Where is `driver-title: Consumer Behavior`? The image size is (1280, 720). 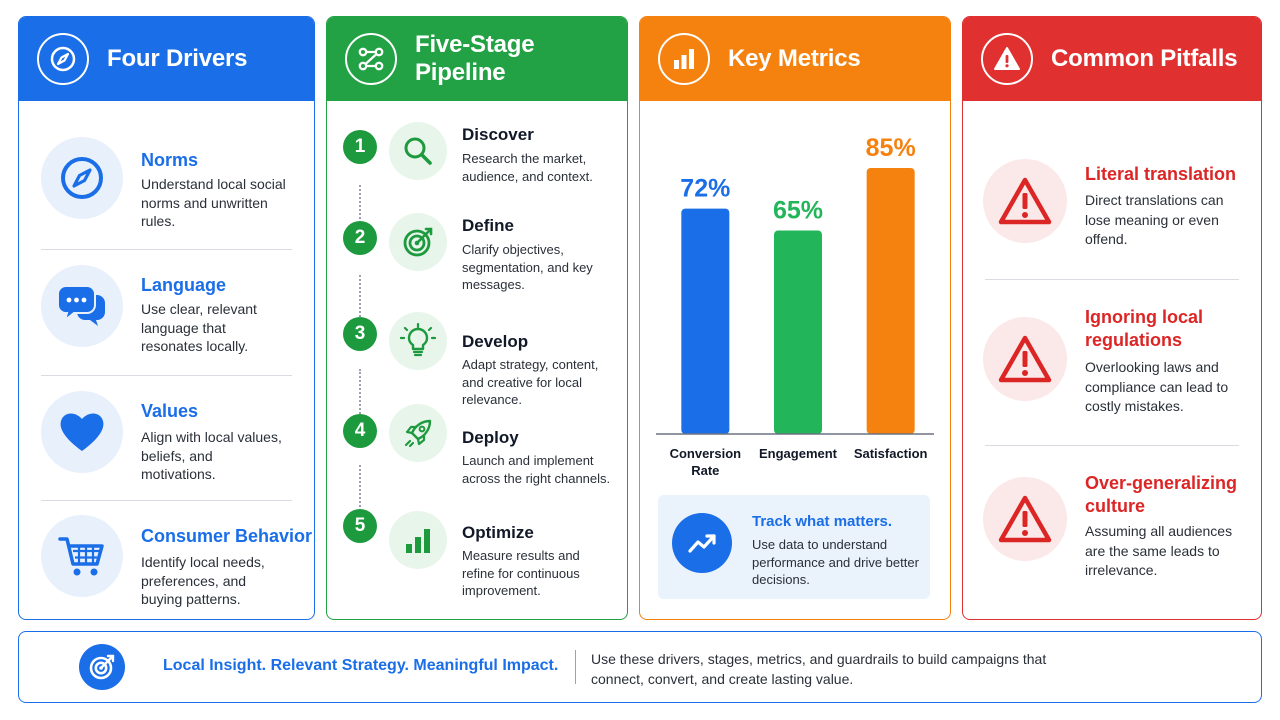
driver-title: Consumer Behavior is located at coordinates (227, 536).